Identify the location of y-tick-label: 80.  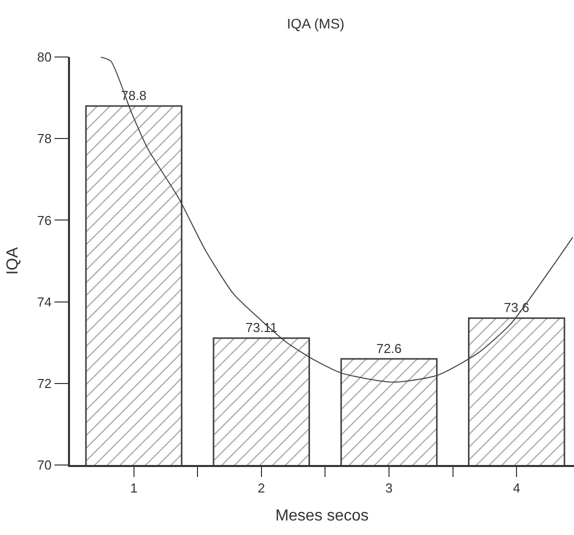
(44, 57).